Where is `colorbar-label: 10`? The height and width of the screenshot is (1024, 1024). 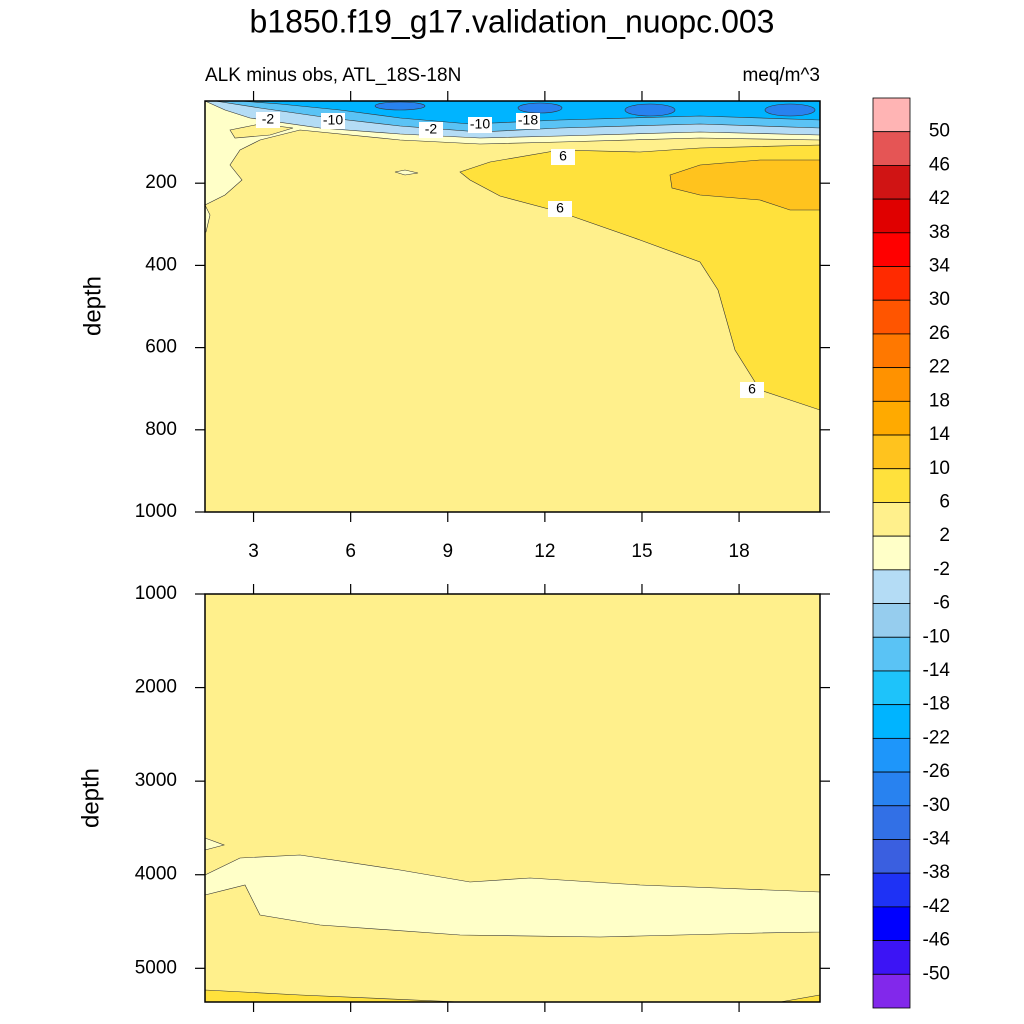 colorbar-label: 10 is located at coordinates (939, 468).